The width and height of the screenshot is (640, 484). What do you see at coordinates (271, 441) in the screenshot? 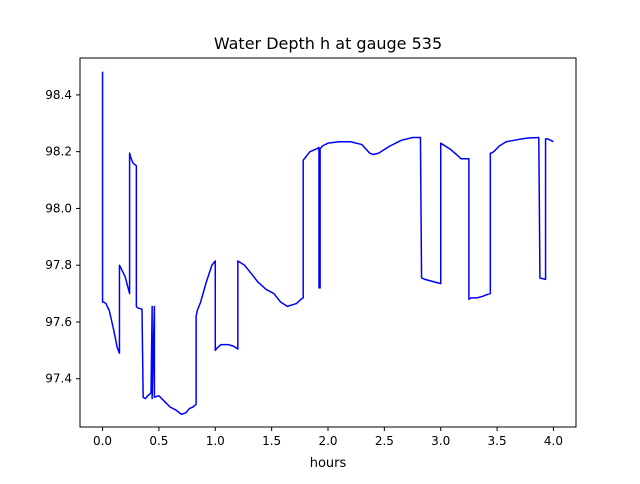
I see `x-tick-label: 1.5` at bounding box center [271, 441].